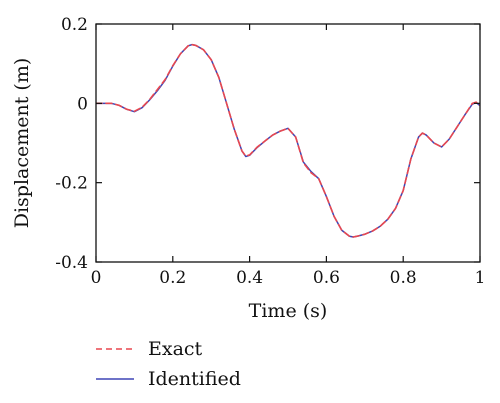 The image size is (500, 403). I want to click on x-tick-label: 0, so click(96, 278).